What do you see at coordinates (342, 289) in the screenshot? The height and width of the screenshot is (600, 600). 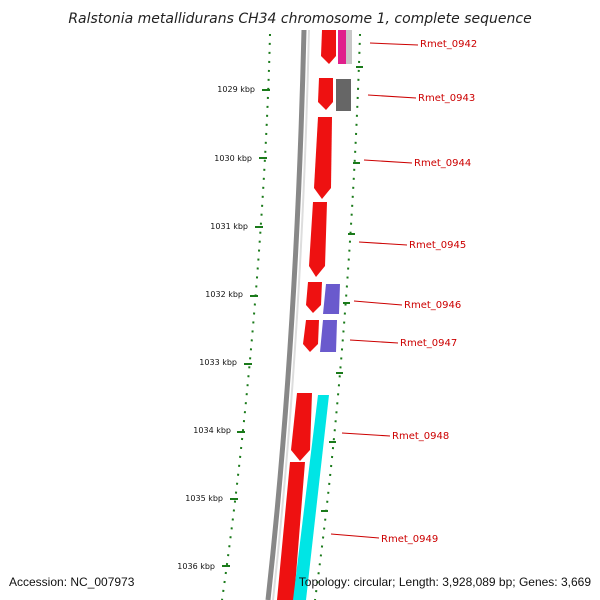 I see `strand-ticks` at bounding box center [342, 289].